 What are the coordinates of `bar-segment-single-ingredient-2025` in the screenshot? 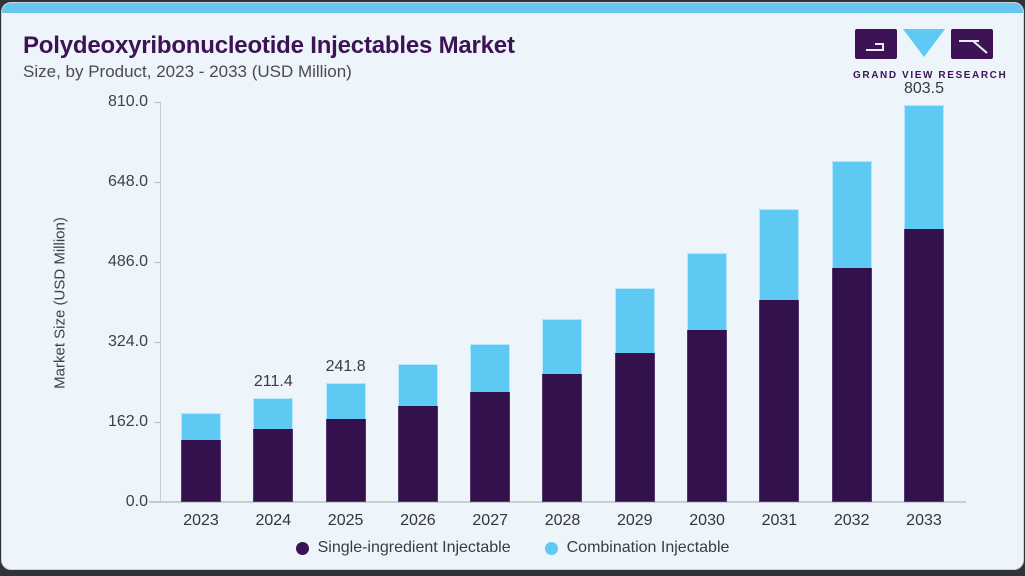 It's located at (345, 460).